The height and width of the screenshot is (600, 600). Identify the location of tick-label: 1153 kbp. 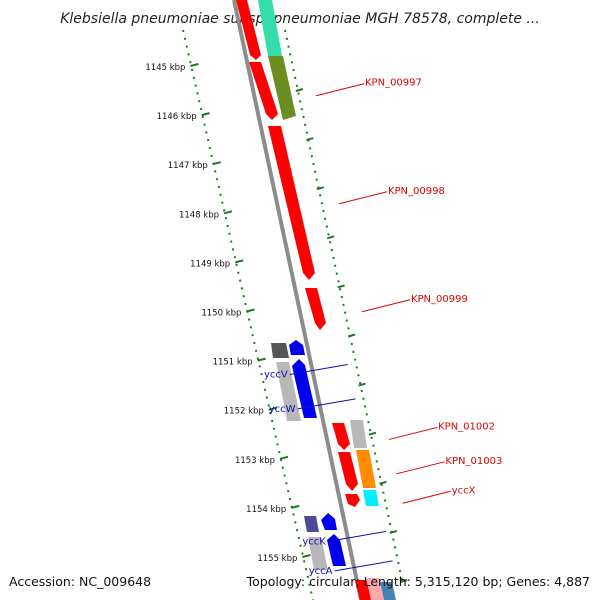
(255, 461).